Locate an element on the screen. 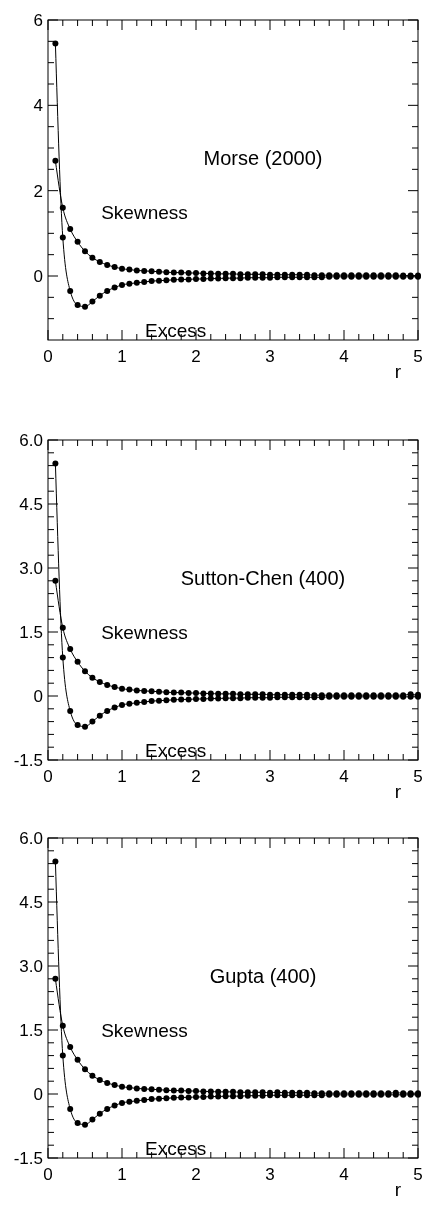  y-tick-label: 6 is located at coordinates (38, 20).